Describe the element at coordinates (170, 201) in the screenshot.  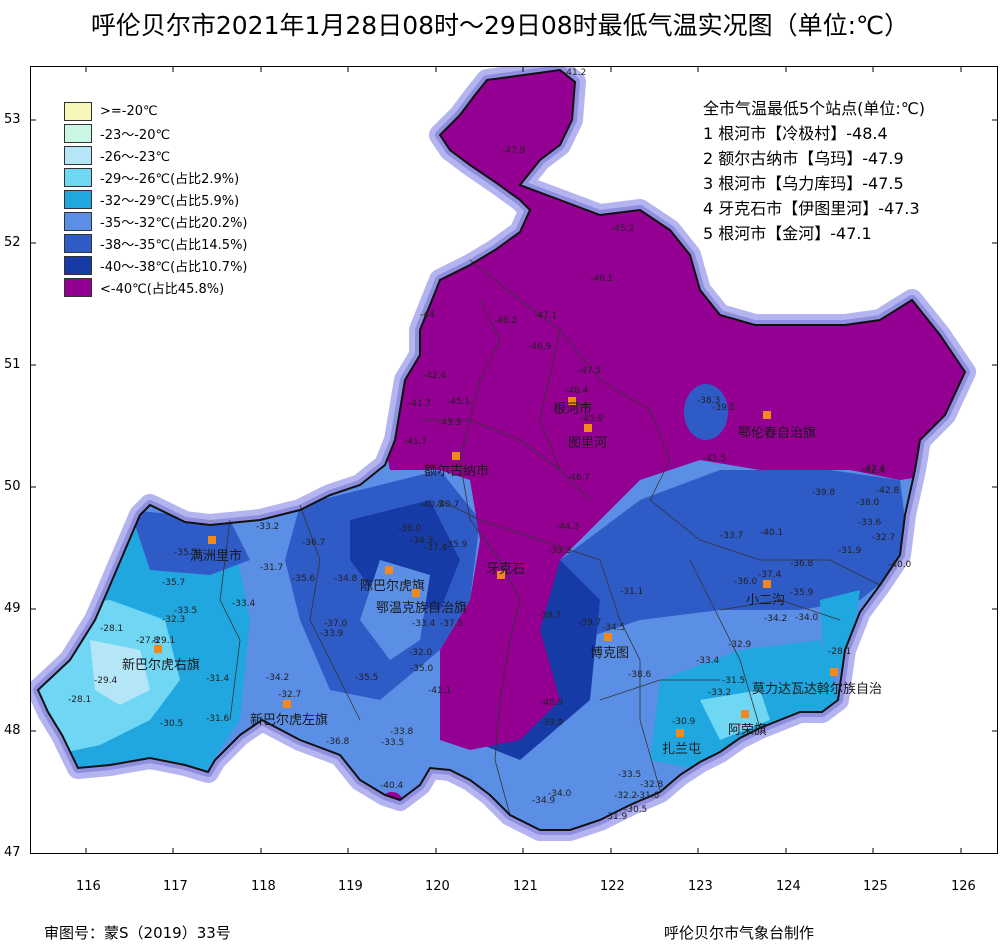
I see `legend-label: -32～-29℃(占比5.9%)` at that location.